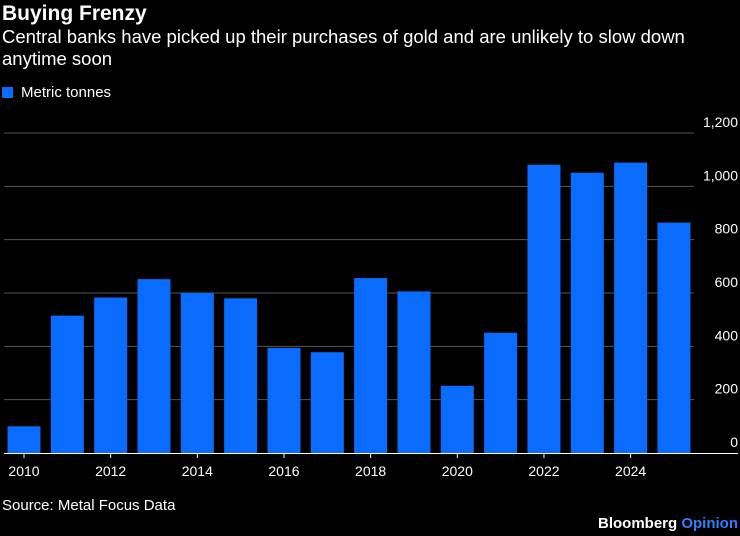  What do you see at coordinates (727, 282) in the screenshot?
I see `y-tick-label: 600` at bounding box center [727, 282].